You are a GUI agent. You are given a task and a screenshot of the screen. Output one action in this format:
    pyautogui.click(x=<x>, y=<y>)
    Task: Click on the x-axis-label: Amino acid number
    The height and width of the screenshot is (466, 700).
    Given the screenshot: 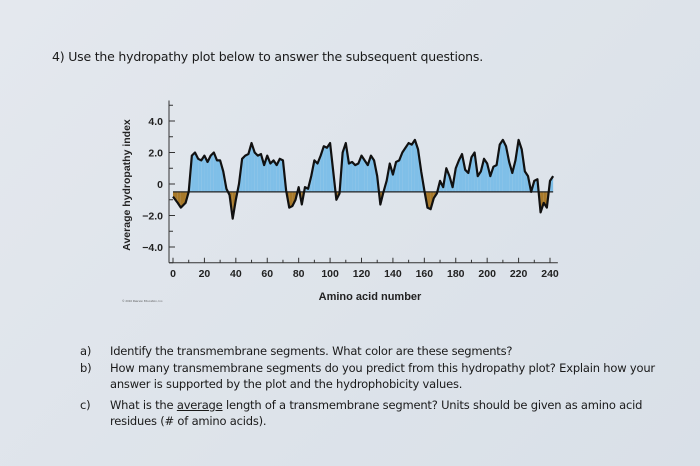 What is the action you would take?
    pyautogui.click(x=370, y=297)
    